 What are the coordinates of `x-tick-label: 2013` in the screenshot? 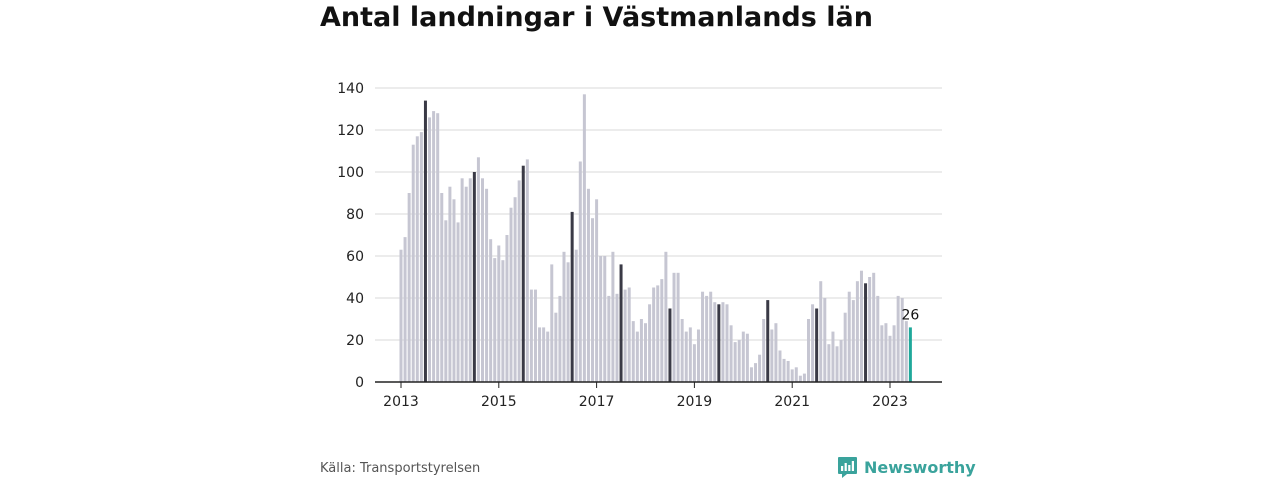 It's located at (401, 402).